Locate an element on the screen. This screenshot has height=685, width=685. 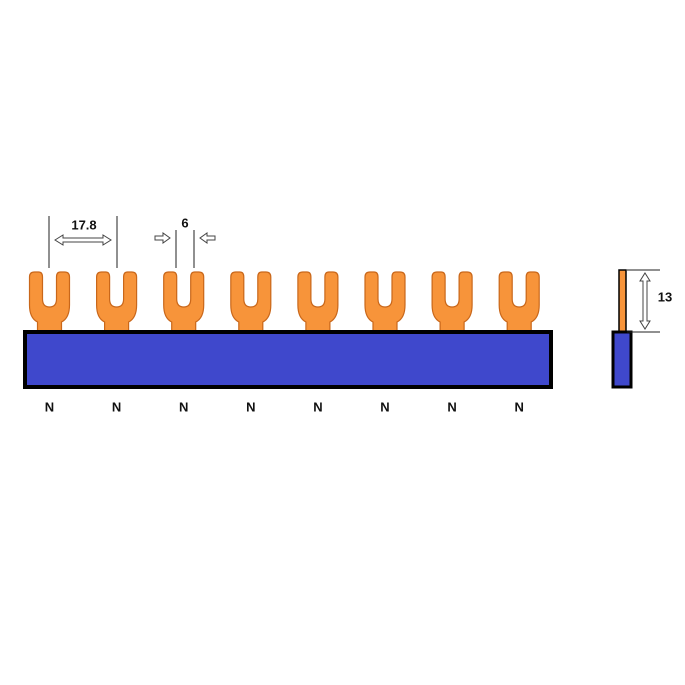
busbar is located at coordinates (288, 359).